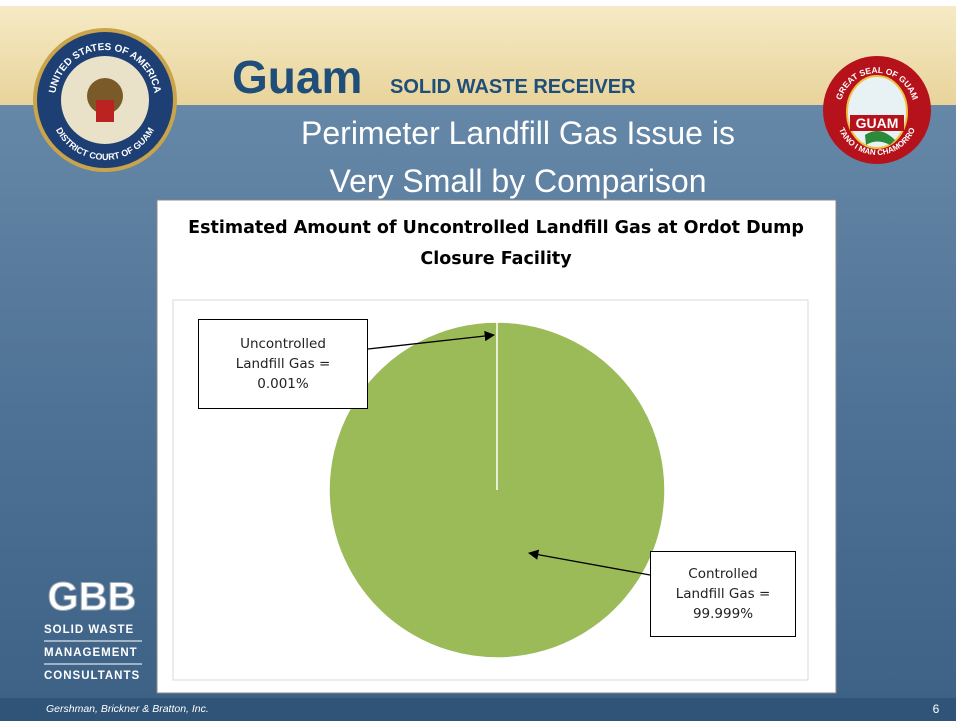 This screenshot has height=721, width=956. I want to click on chart-title: Closure Facility, so click(496, 259).